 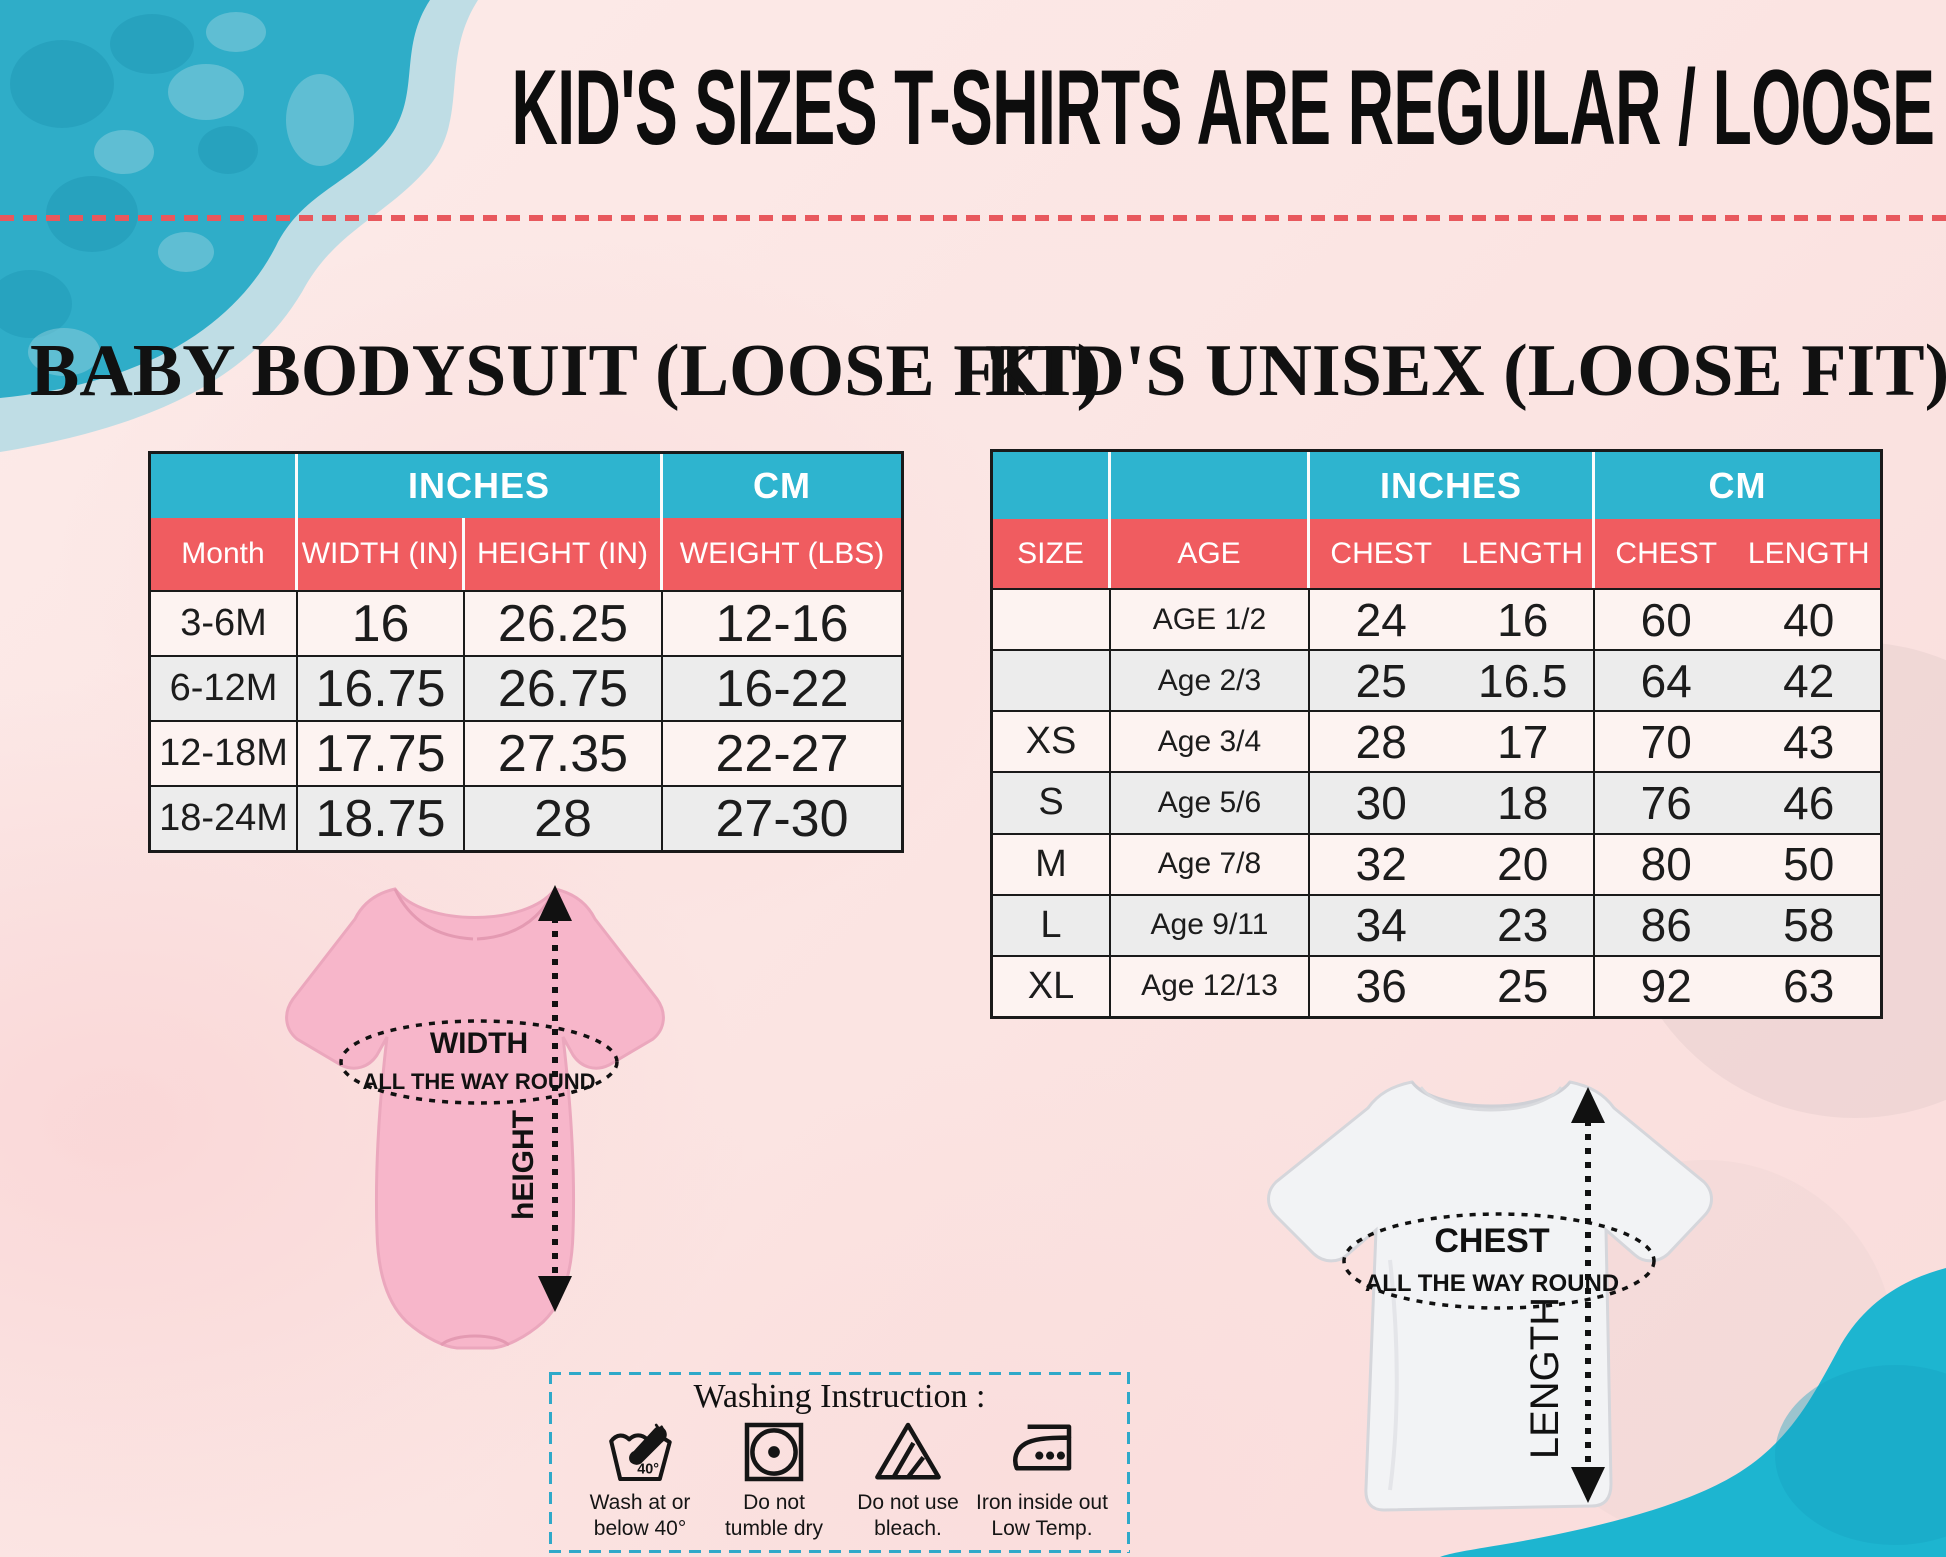 What do you see at coordinates (1666, 985) in the screenshot?
I see `table-cell: 92` at bounding box center [1666, 985].